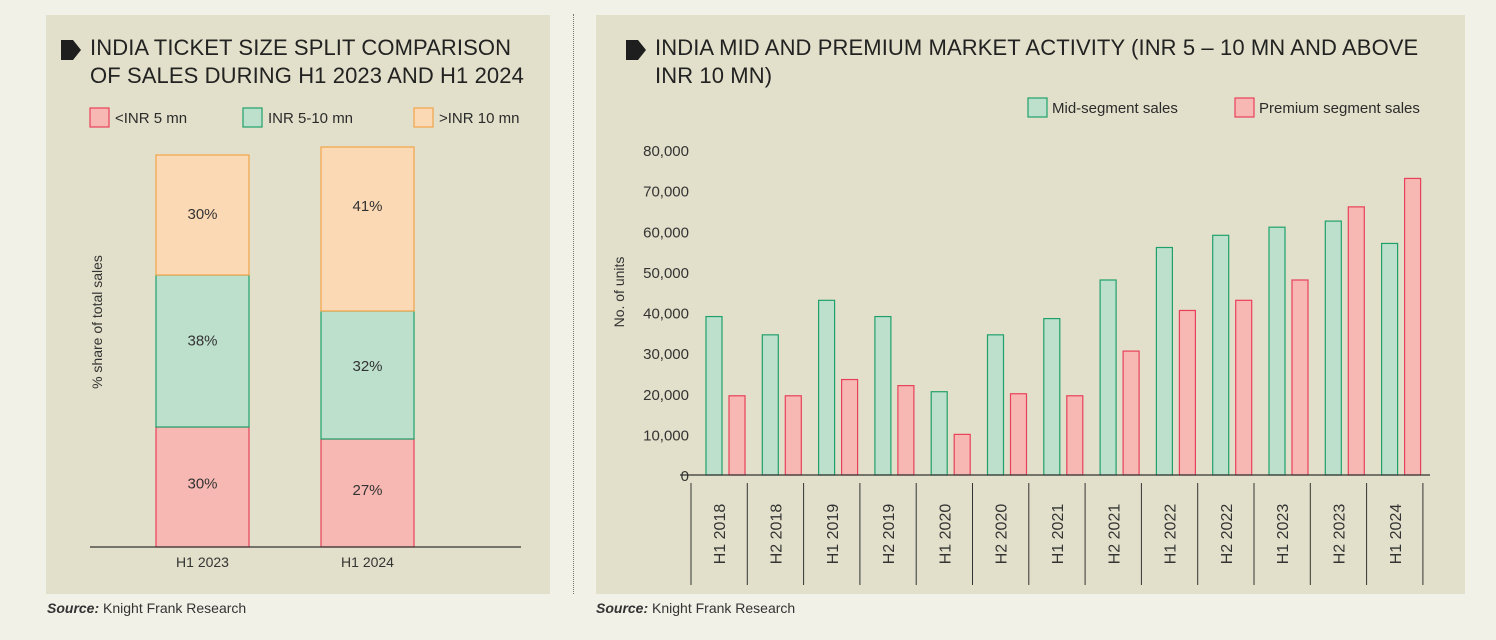  What do you see at coordinates (1115, 108) in the screenshot?
I see `legend-label: Mid-segment sales` at bounding box center [1115, 108].